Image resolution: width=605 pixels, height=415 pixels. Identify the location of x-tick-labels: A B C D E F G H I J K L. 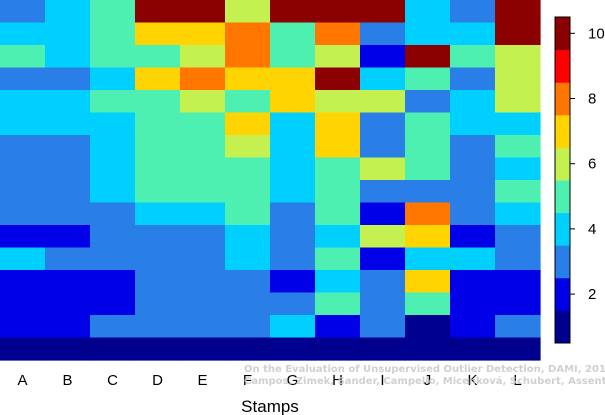
(269, 380).